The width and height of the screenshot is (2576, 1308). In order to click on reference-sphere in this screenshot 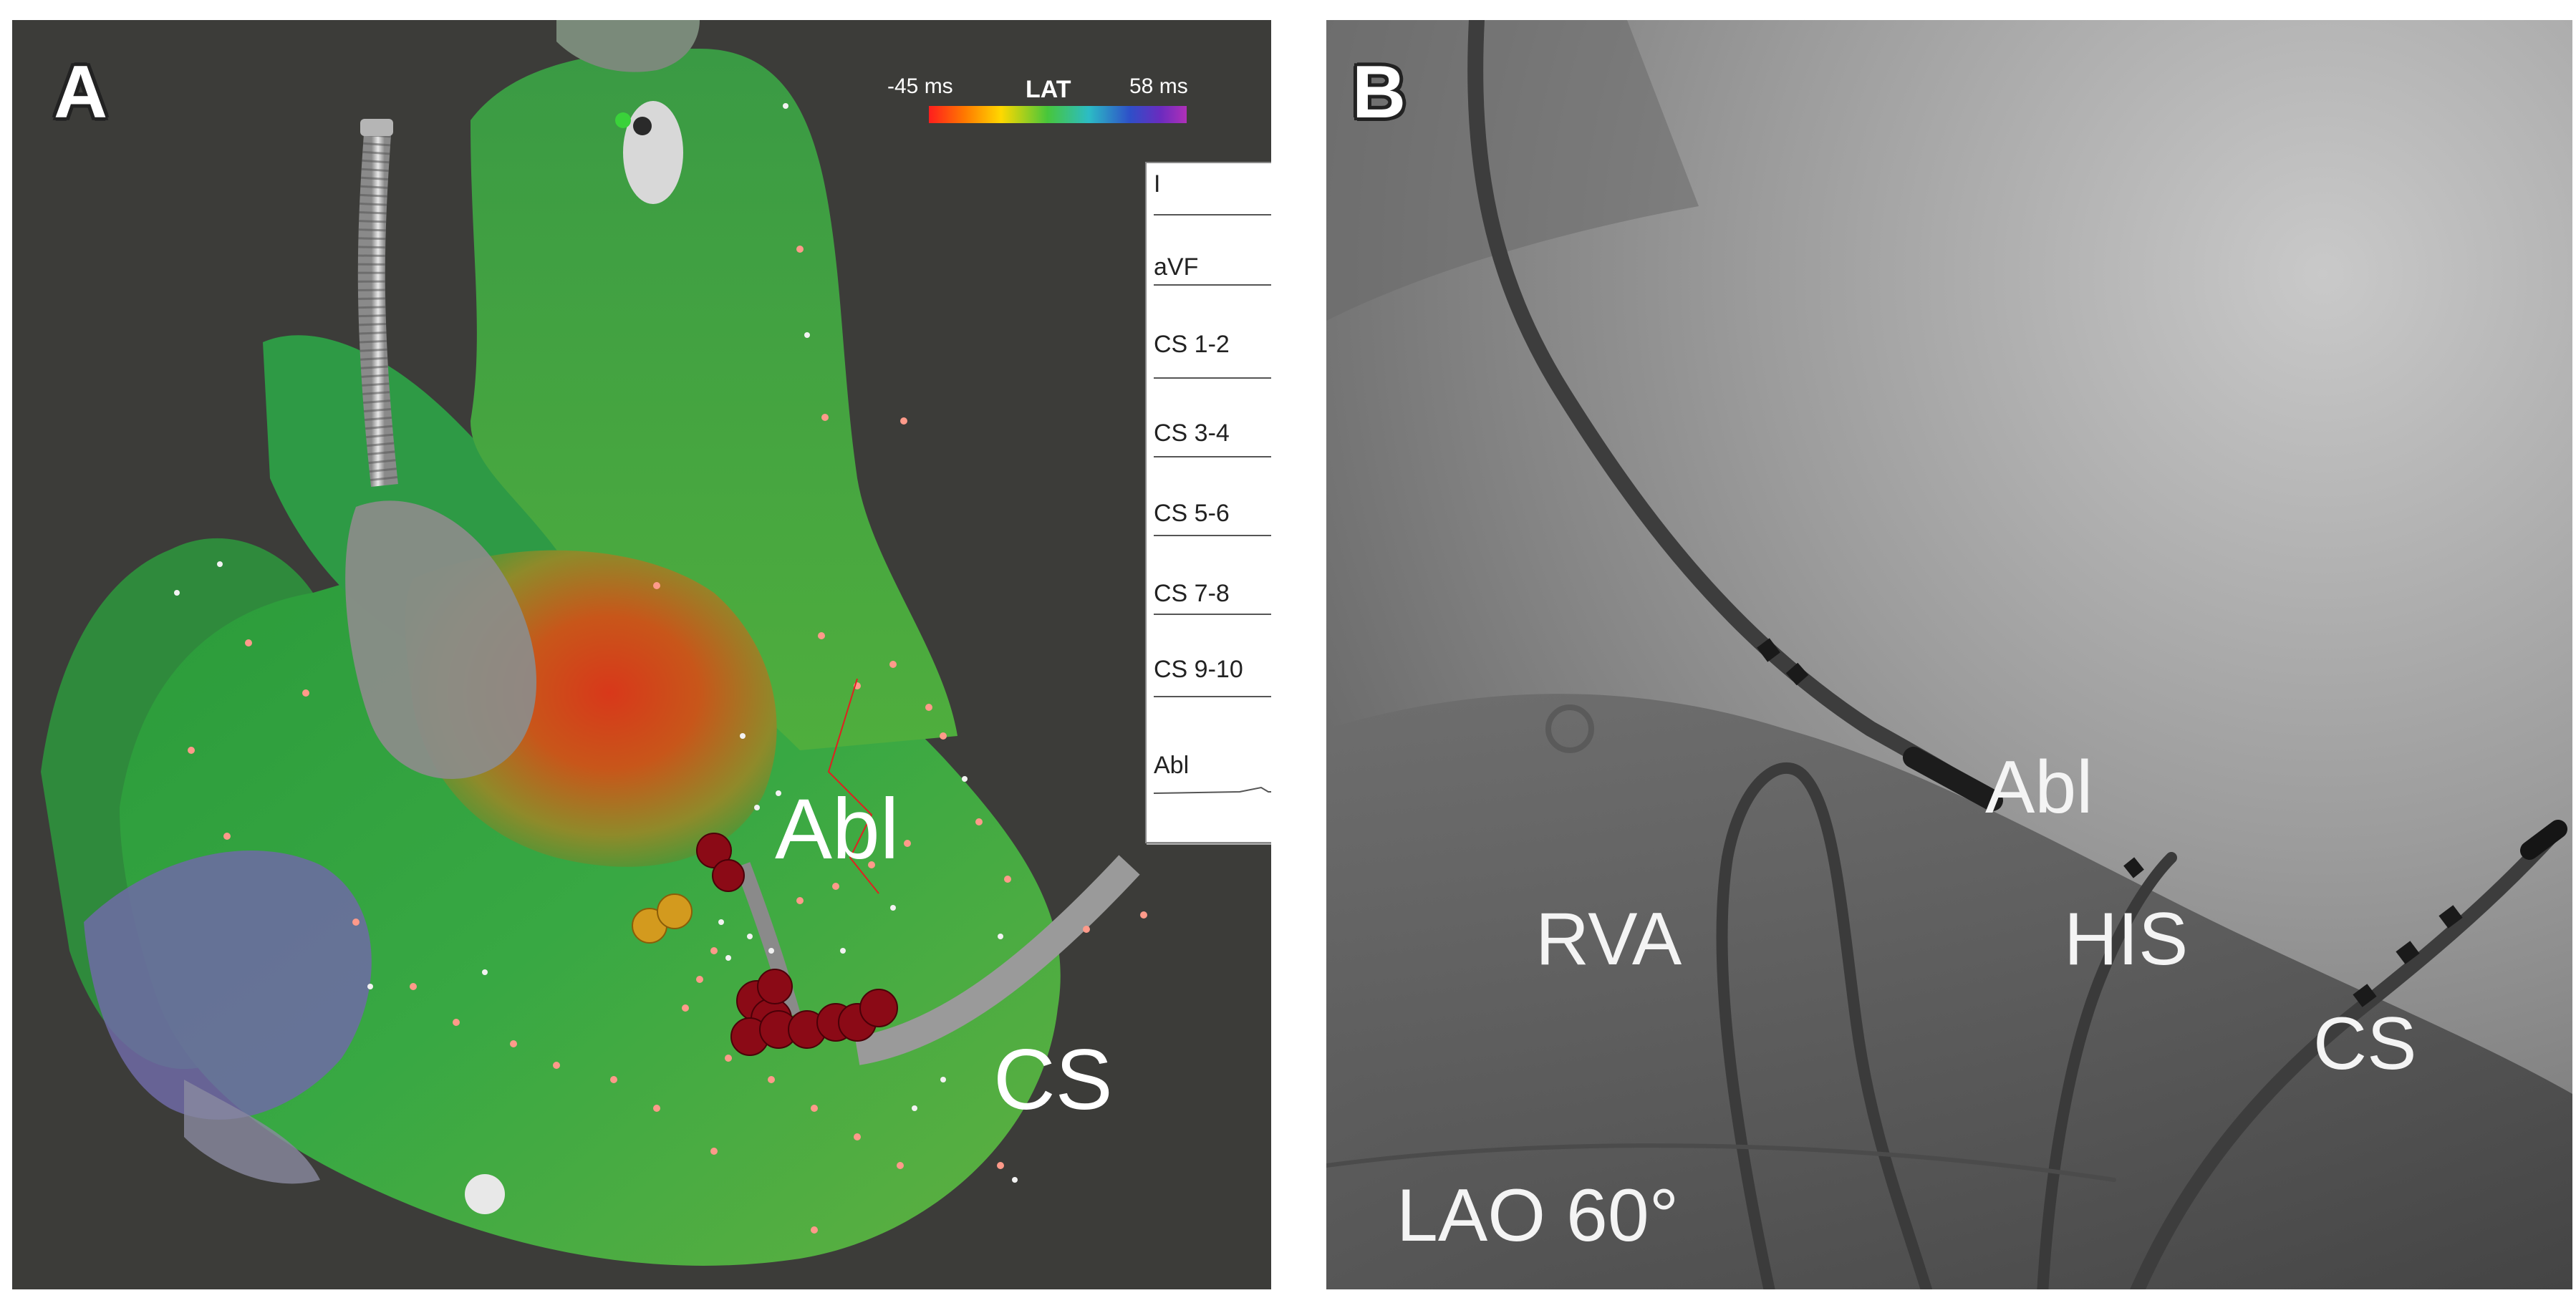, I will do `click(485, 1194)`.